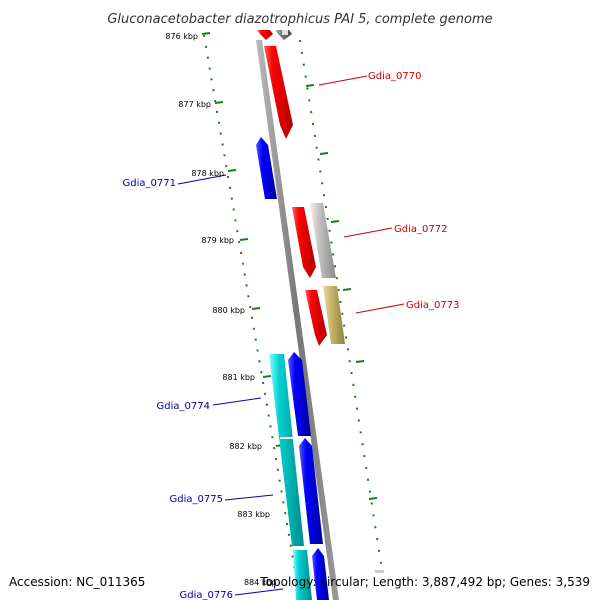  I want to click on tick-label: 883 kbp, so click(253, 514).